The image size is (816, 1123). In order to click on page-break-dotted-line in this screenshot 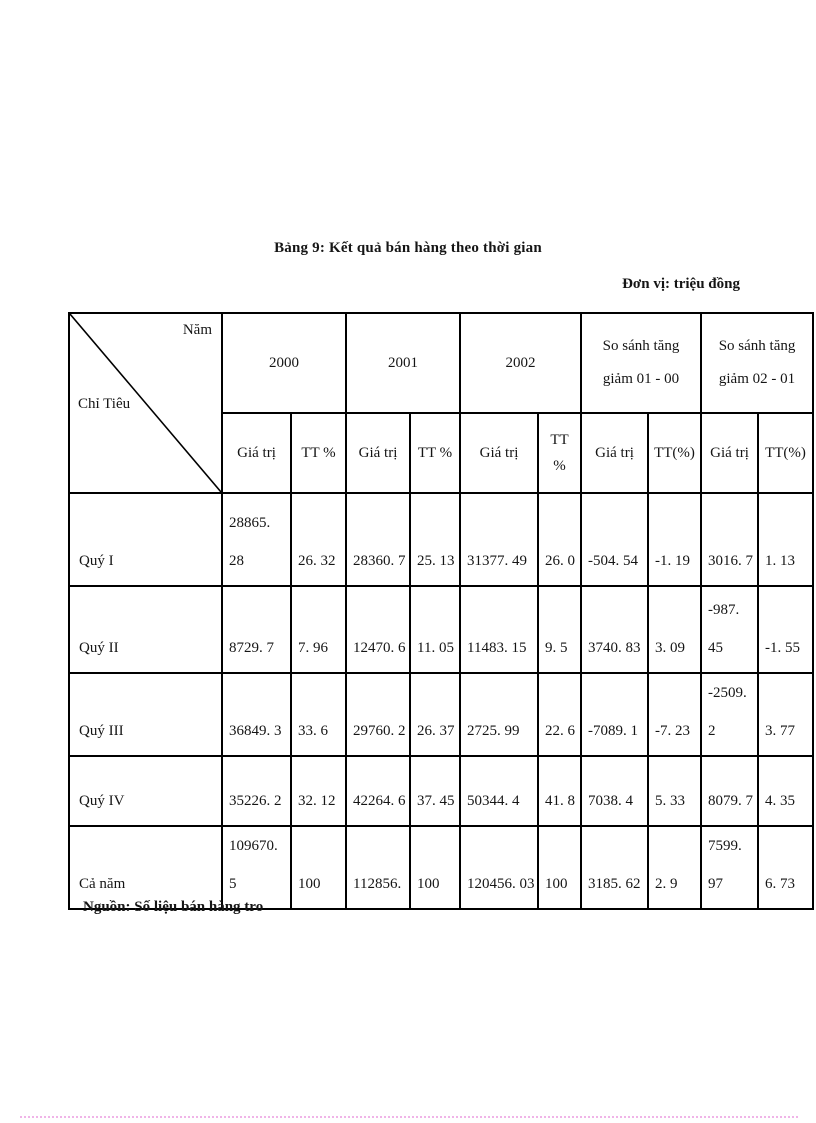, I will do `click(409, 1117)`.